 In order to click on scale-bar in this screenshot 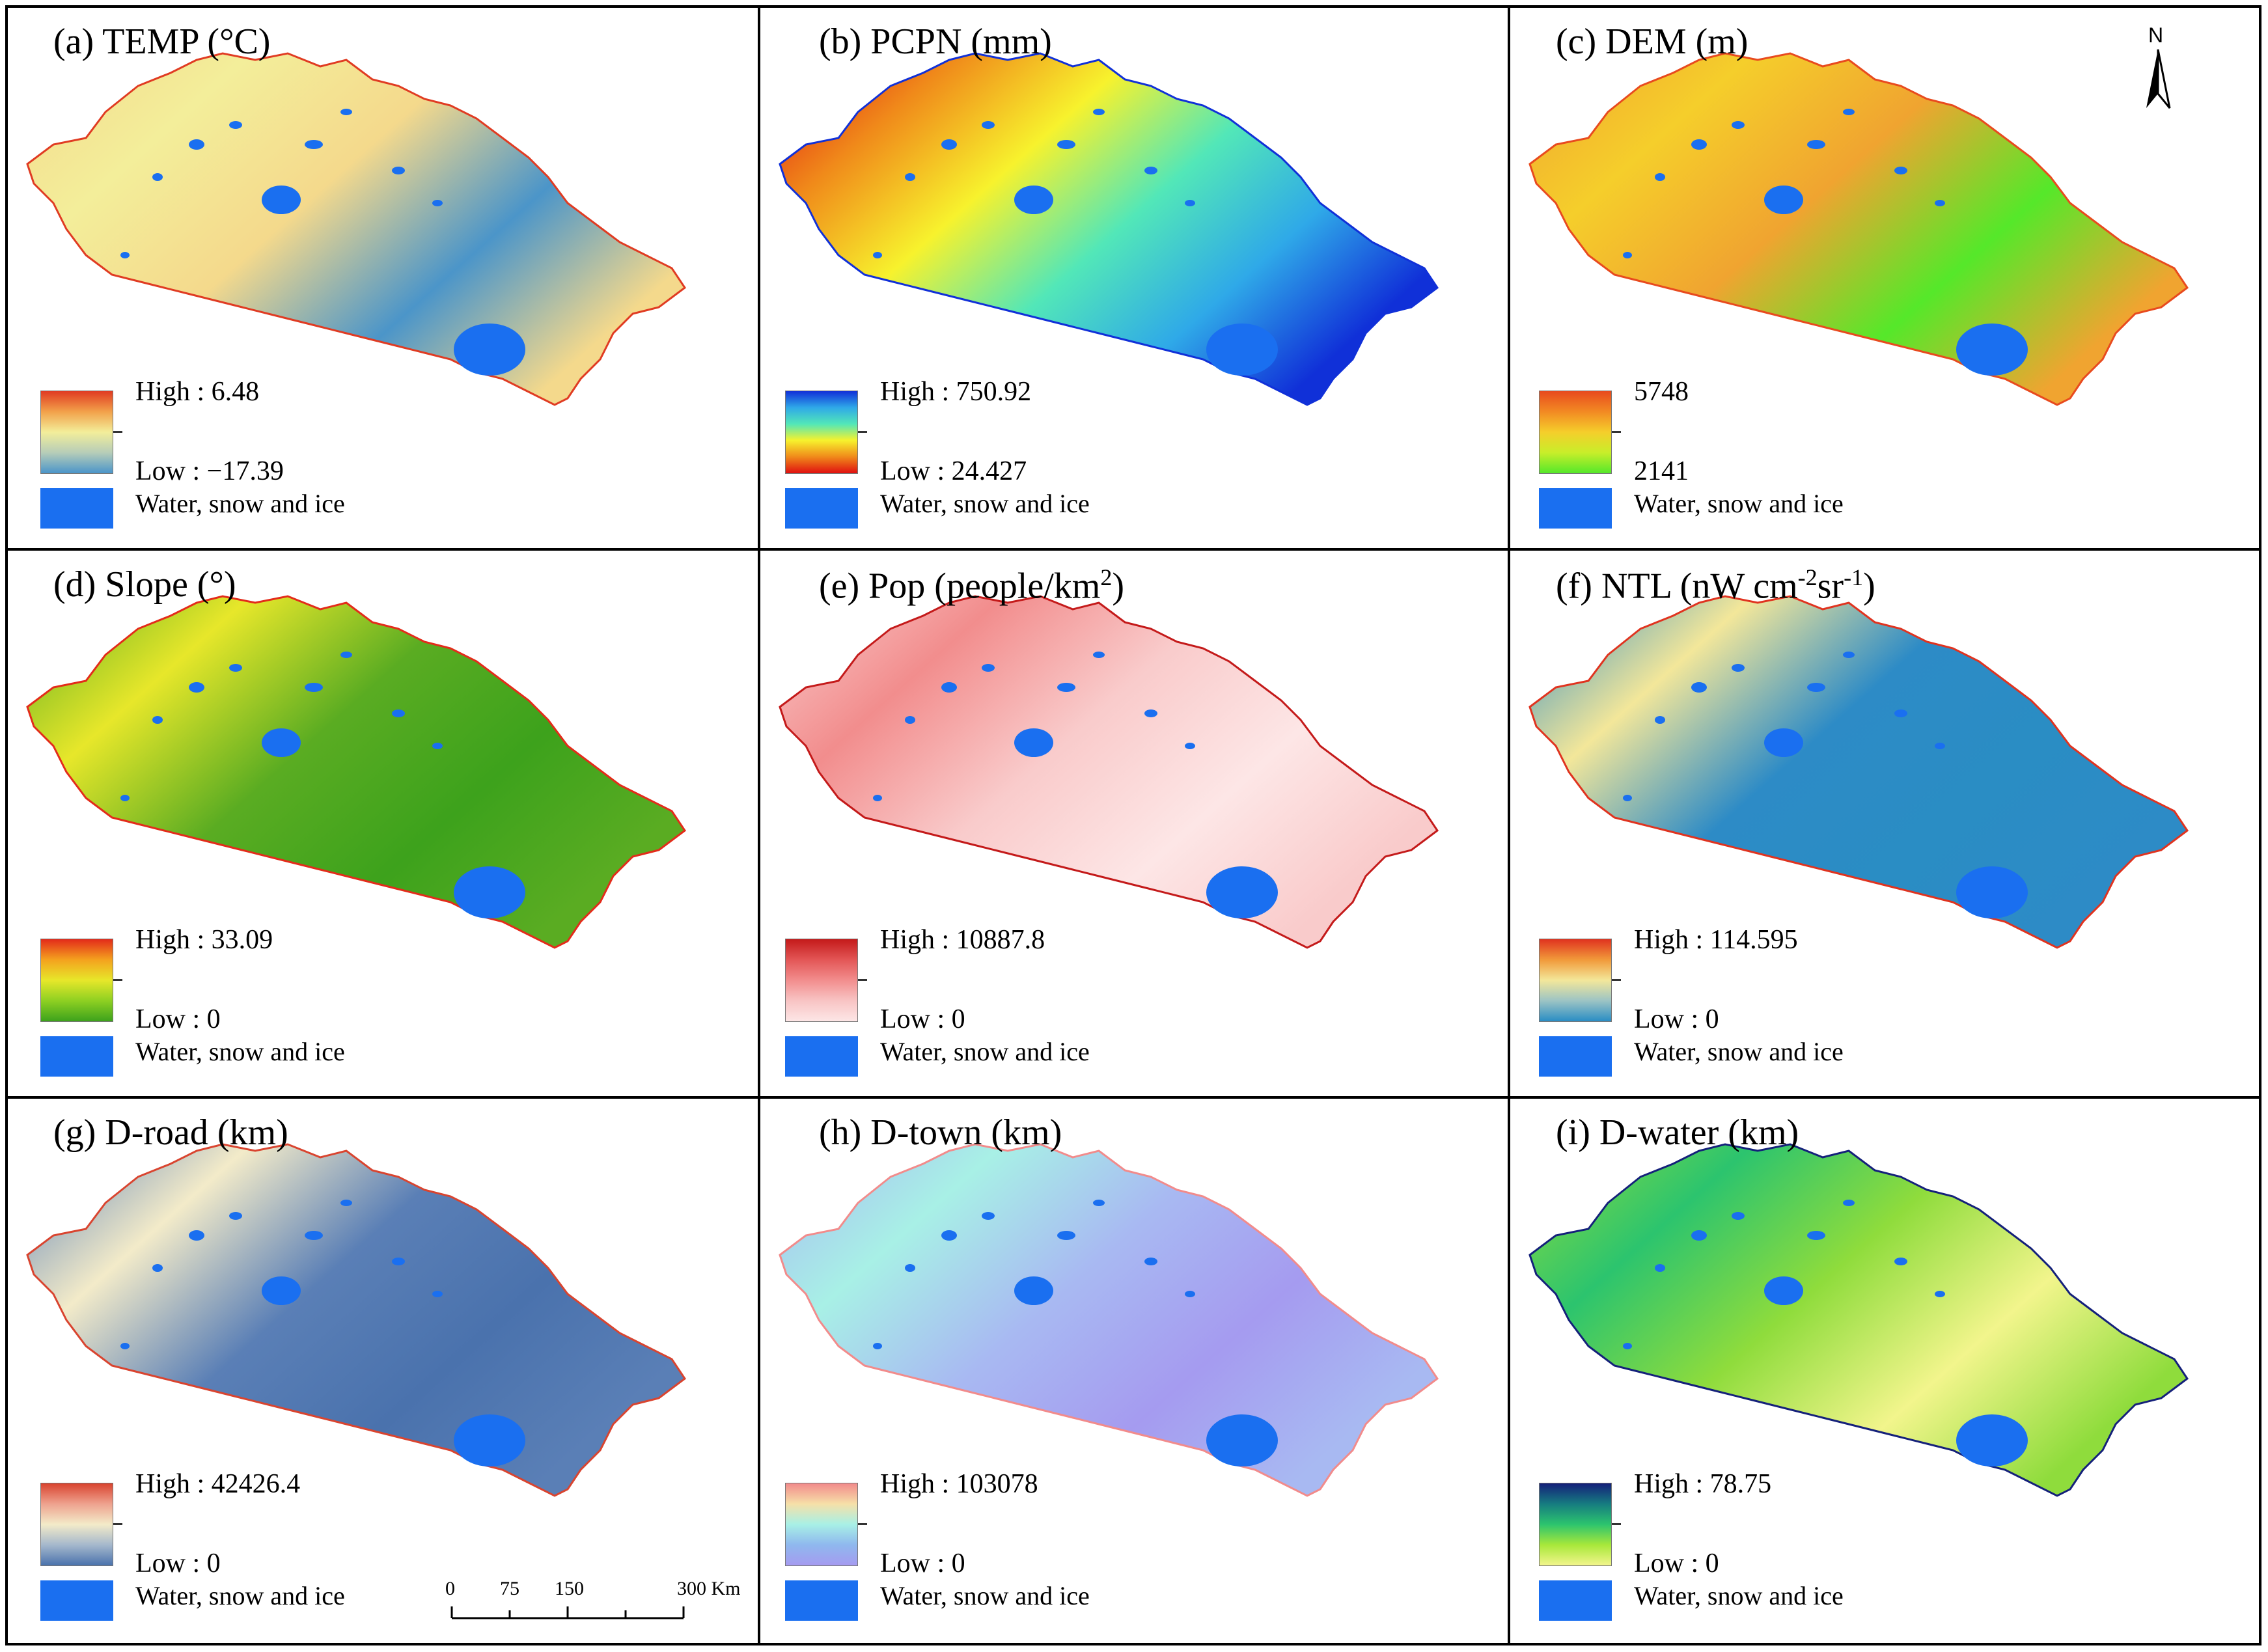, I will do `click(567, 1612)`.